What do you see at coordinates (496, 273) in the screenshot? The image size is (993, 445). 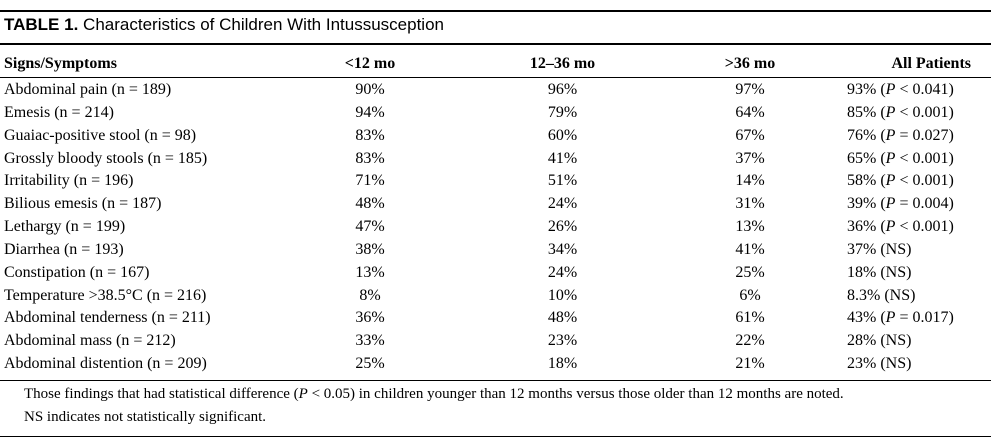 I see `table-row: Constipation (n = 167) 13% 24% 25% 18% (NS)` at bounding box center [496, 273].